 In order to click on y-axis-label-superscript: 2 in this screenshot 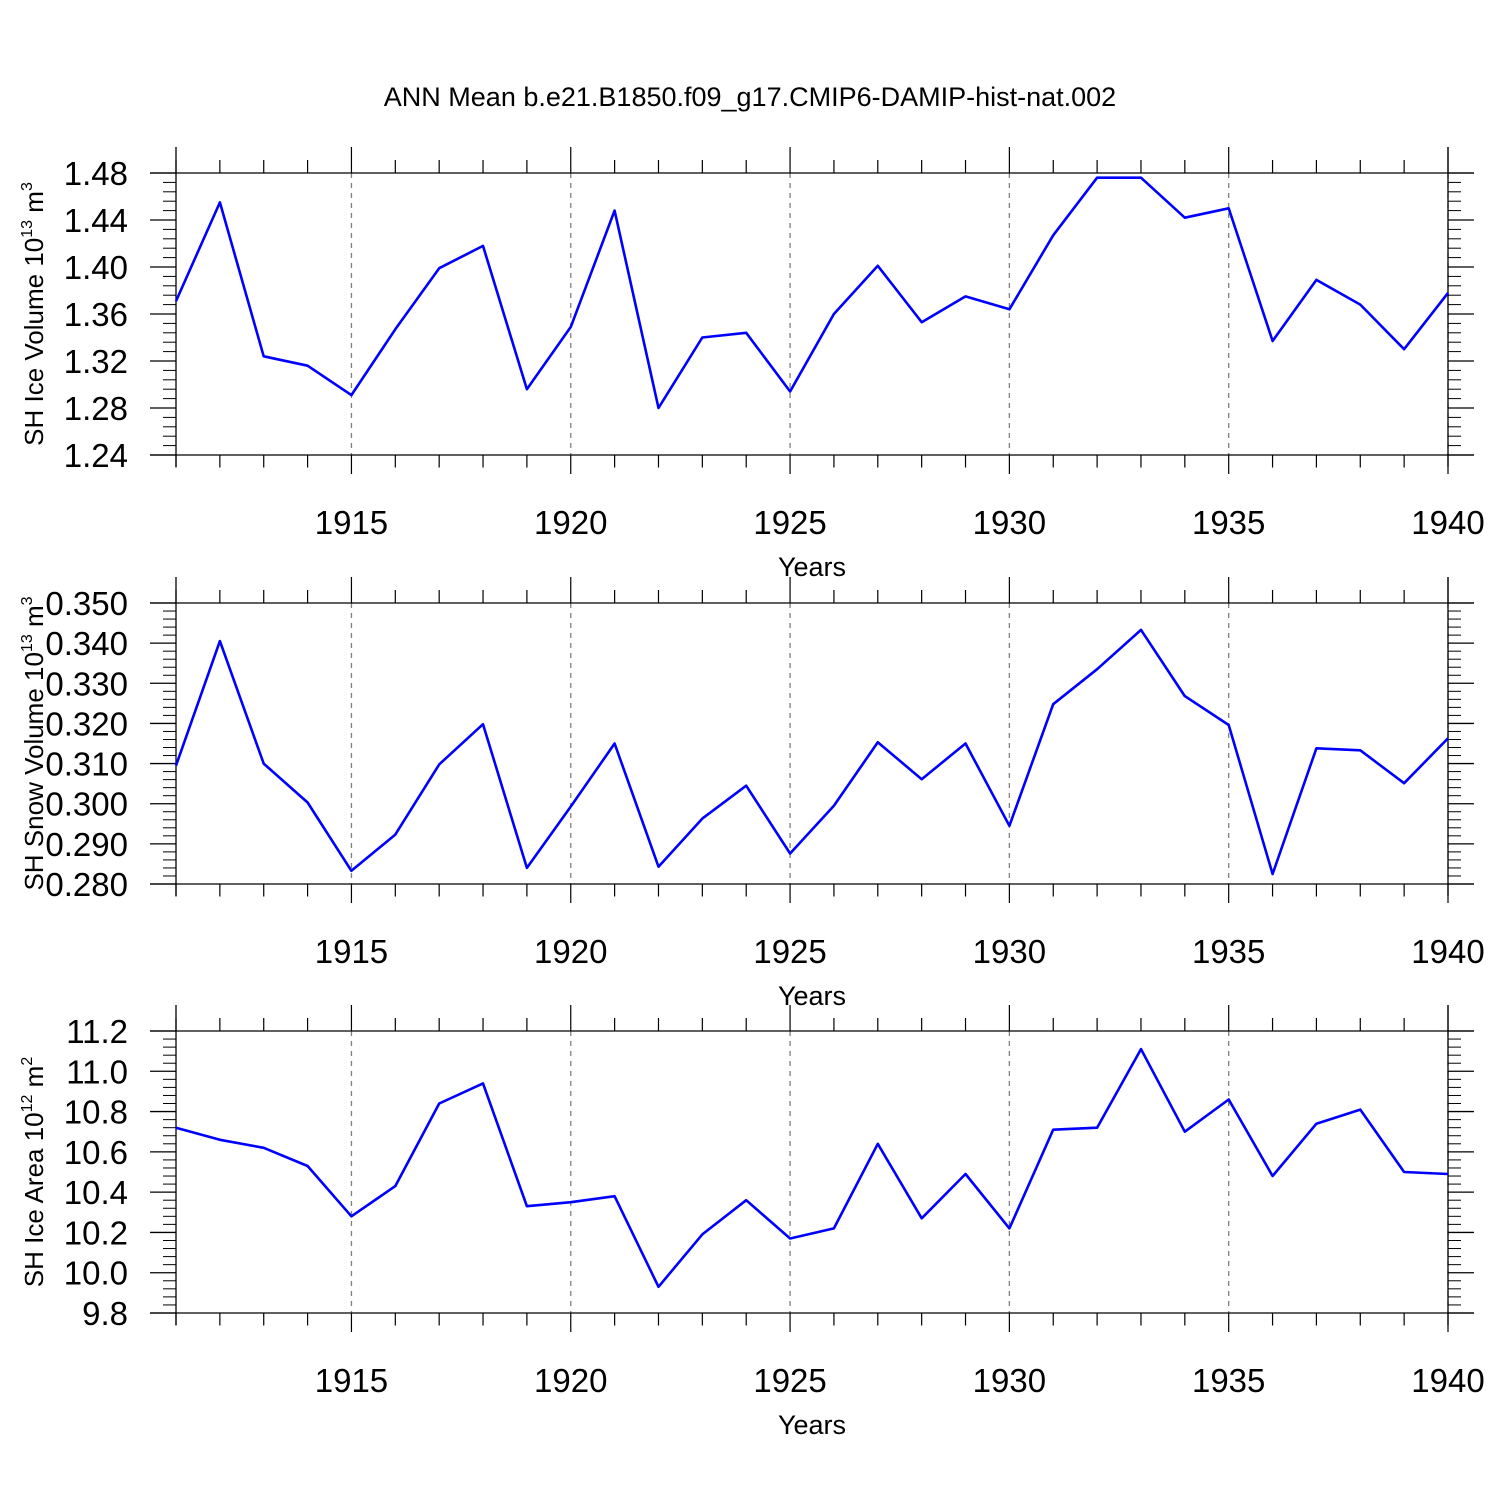, I will do `click(27, 1061)`.